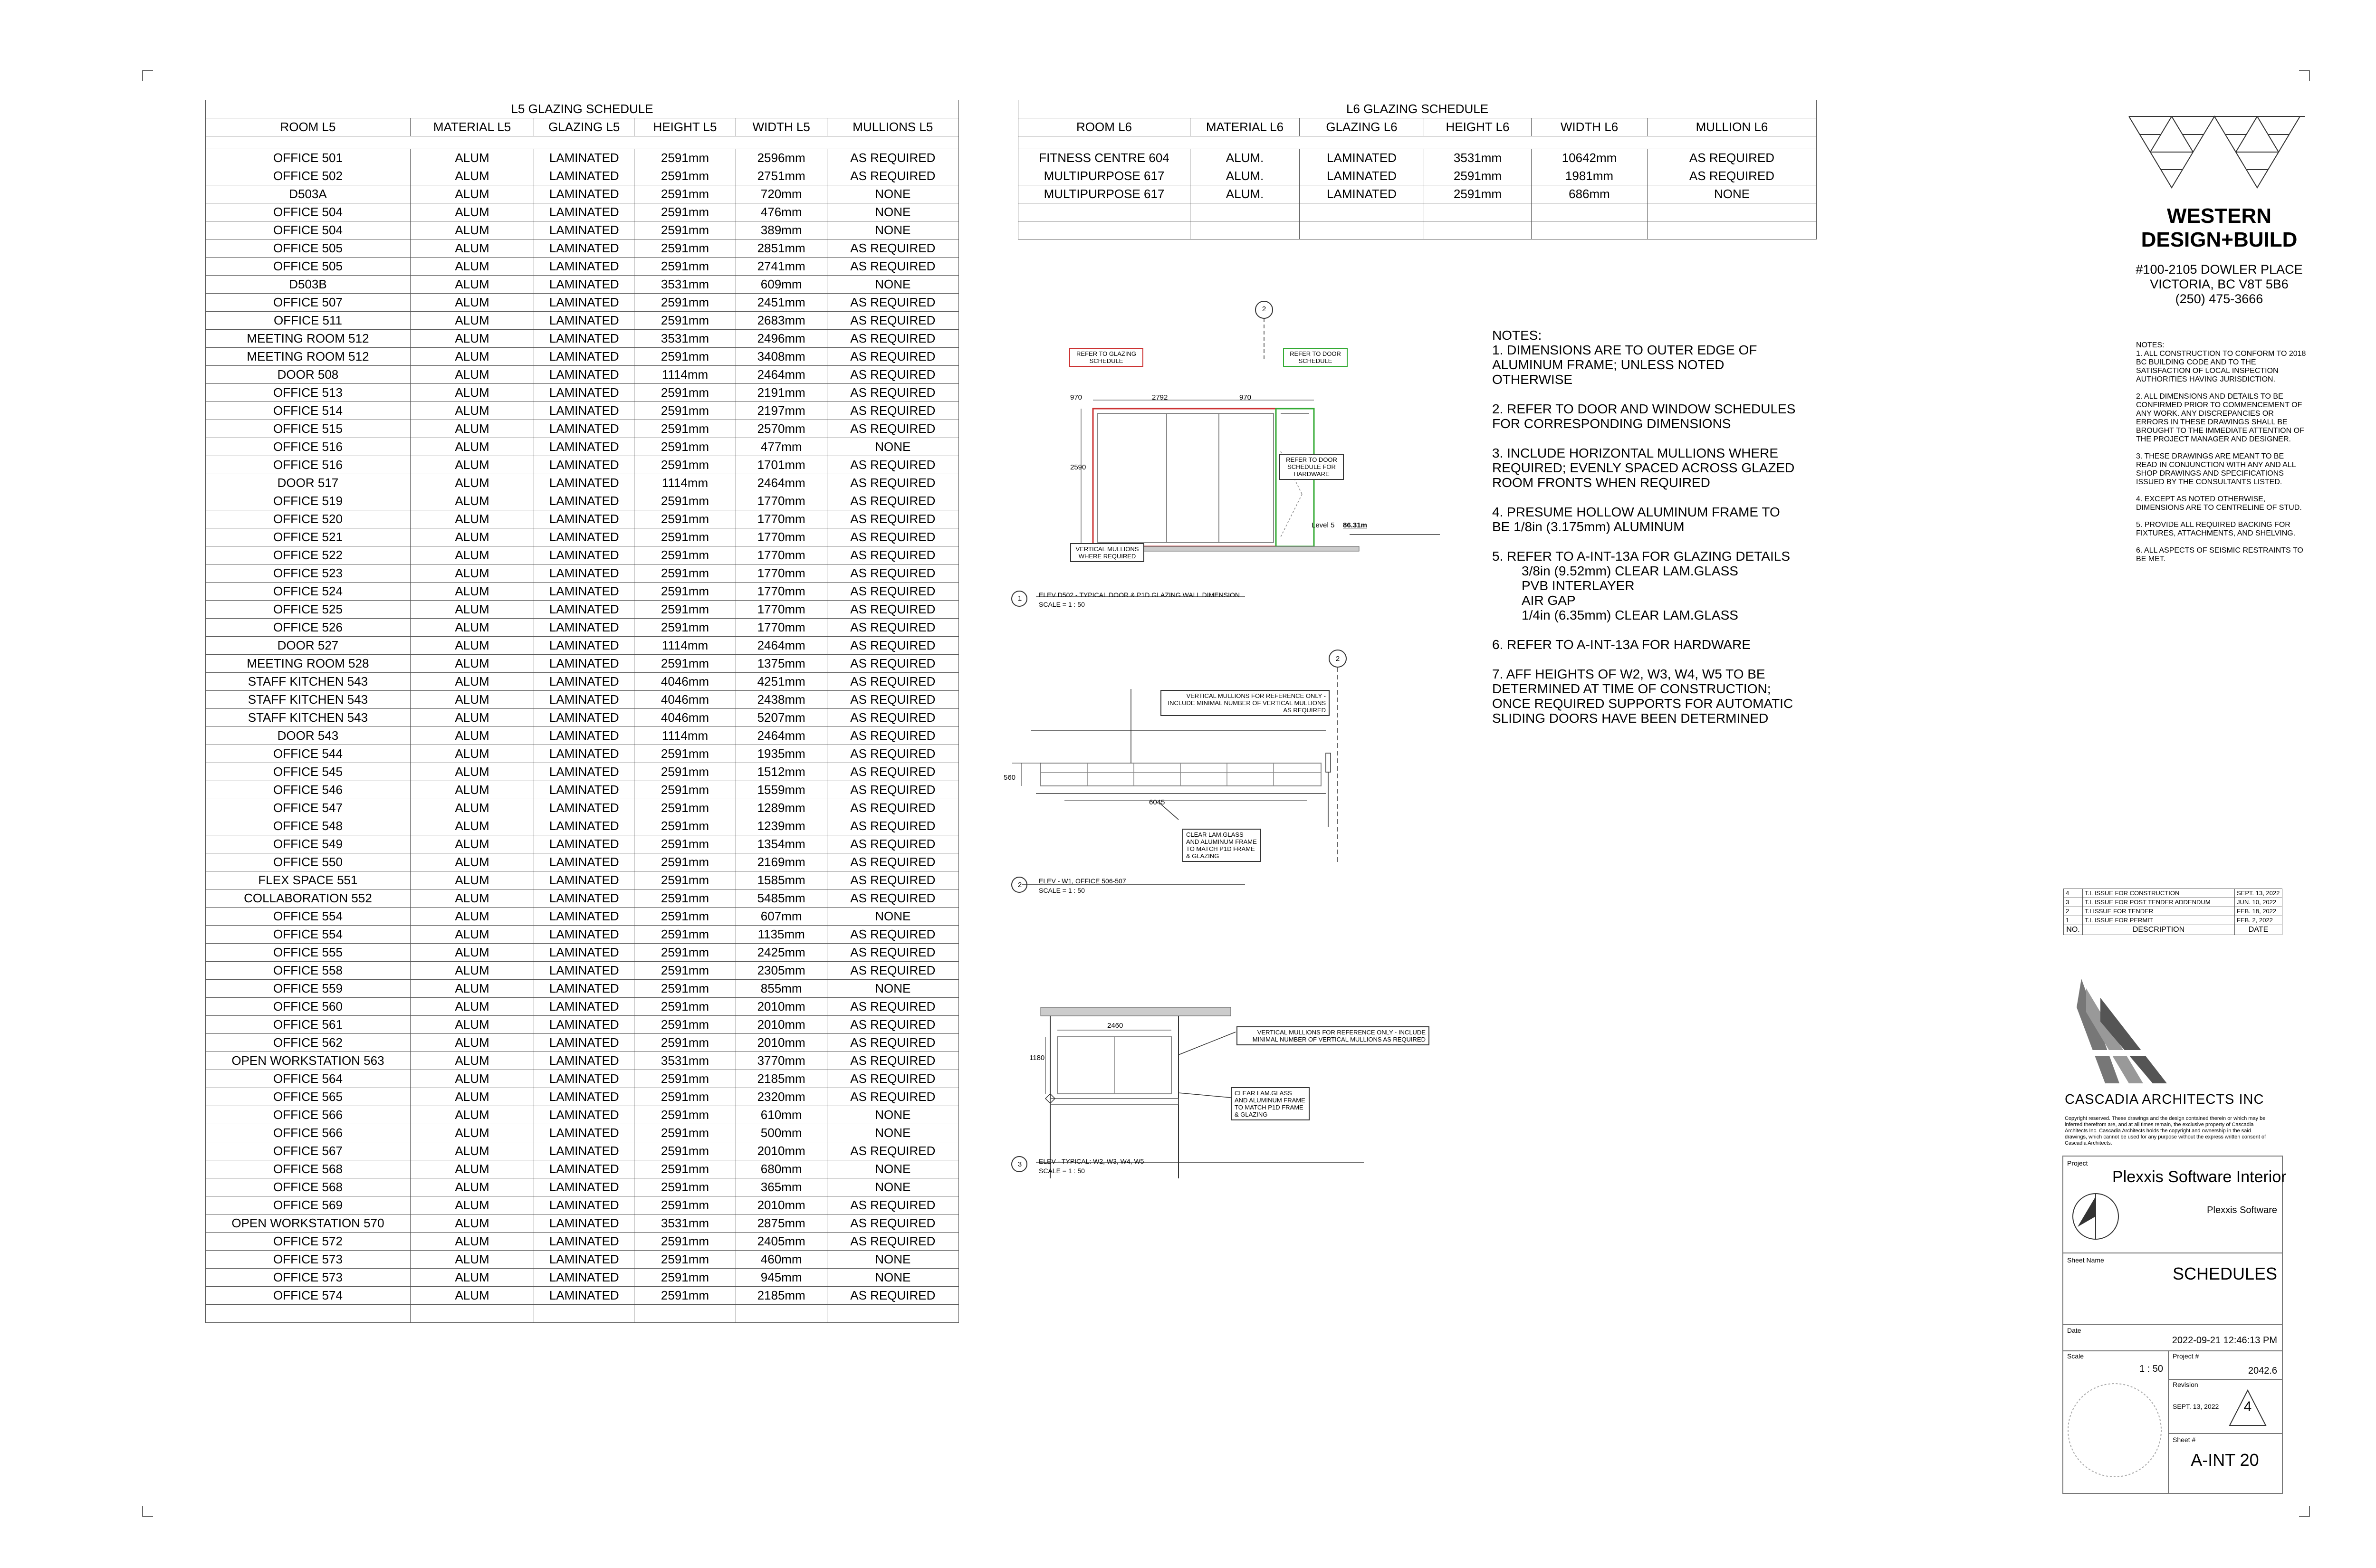 The width and height of the screenshot is (2376, 1568). I want to click on drawing-2-number: 2, so click(1019, 885).